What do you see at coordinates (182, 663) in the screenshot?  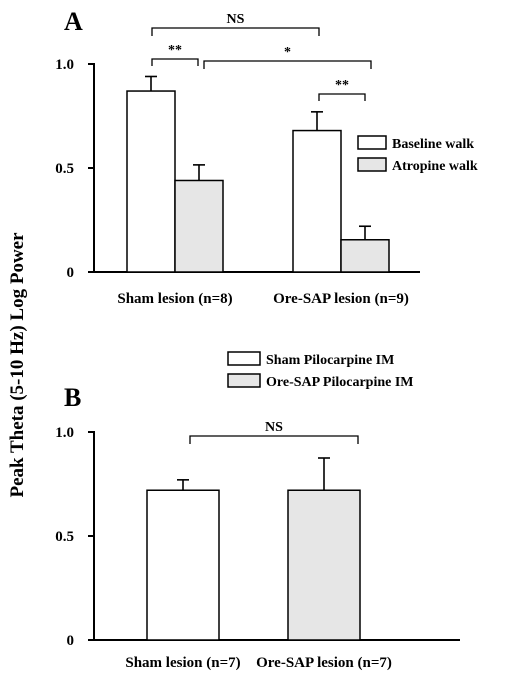 I see `x-tick-label: Sham lesion (n=7)` at bounding box center [182, 663].